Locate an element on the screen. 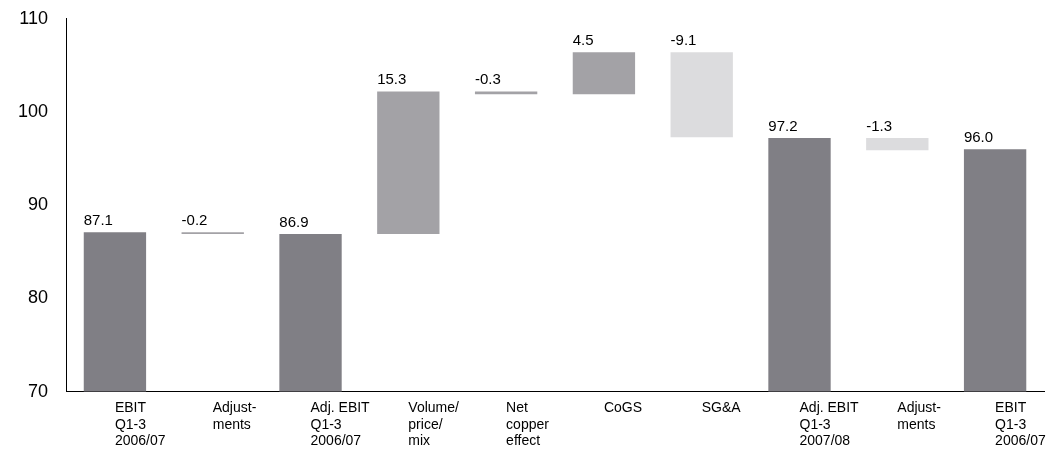 This screenshot has height=462, width=1064. data-label: 97.2 is located at coordinates (783, 125).